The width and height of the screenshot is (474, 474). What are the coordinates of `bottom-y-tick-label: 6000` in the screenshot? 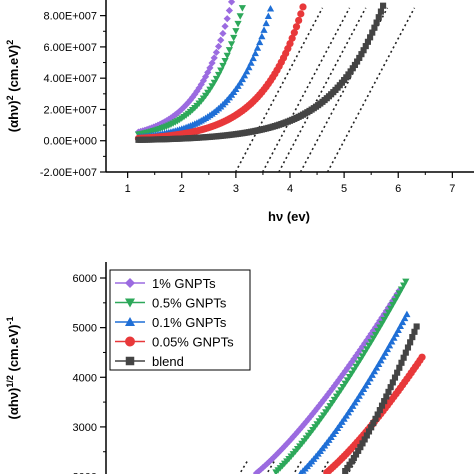 It's located at (85, 279).